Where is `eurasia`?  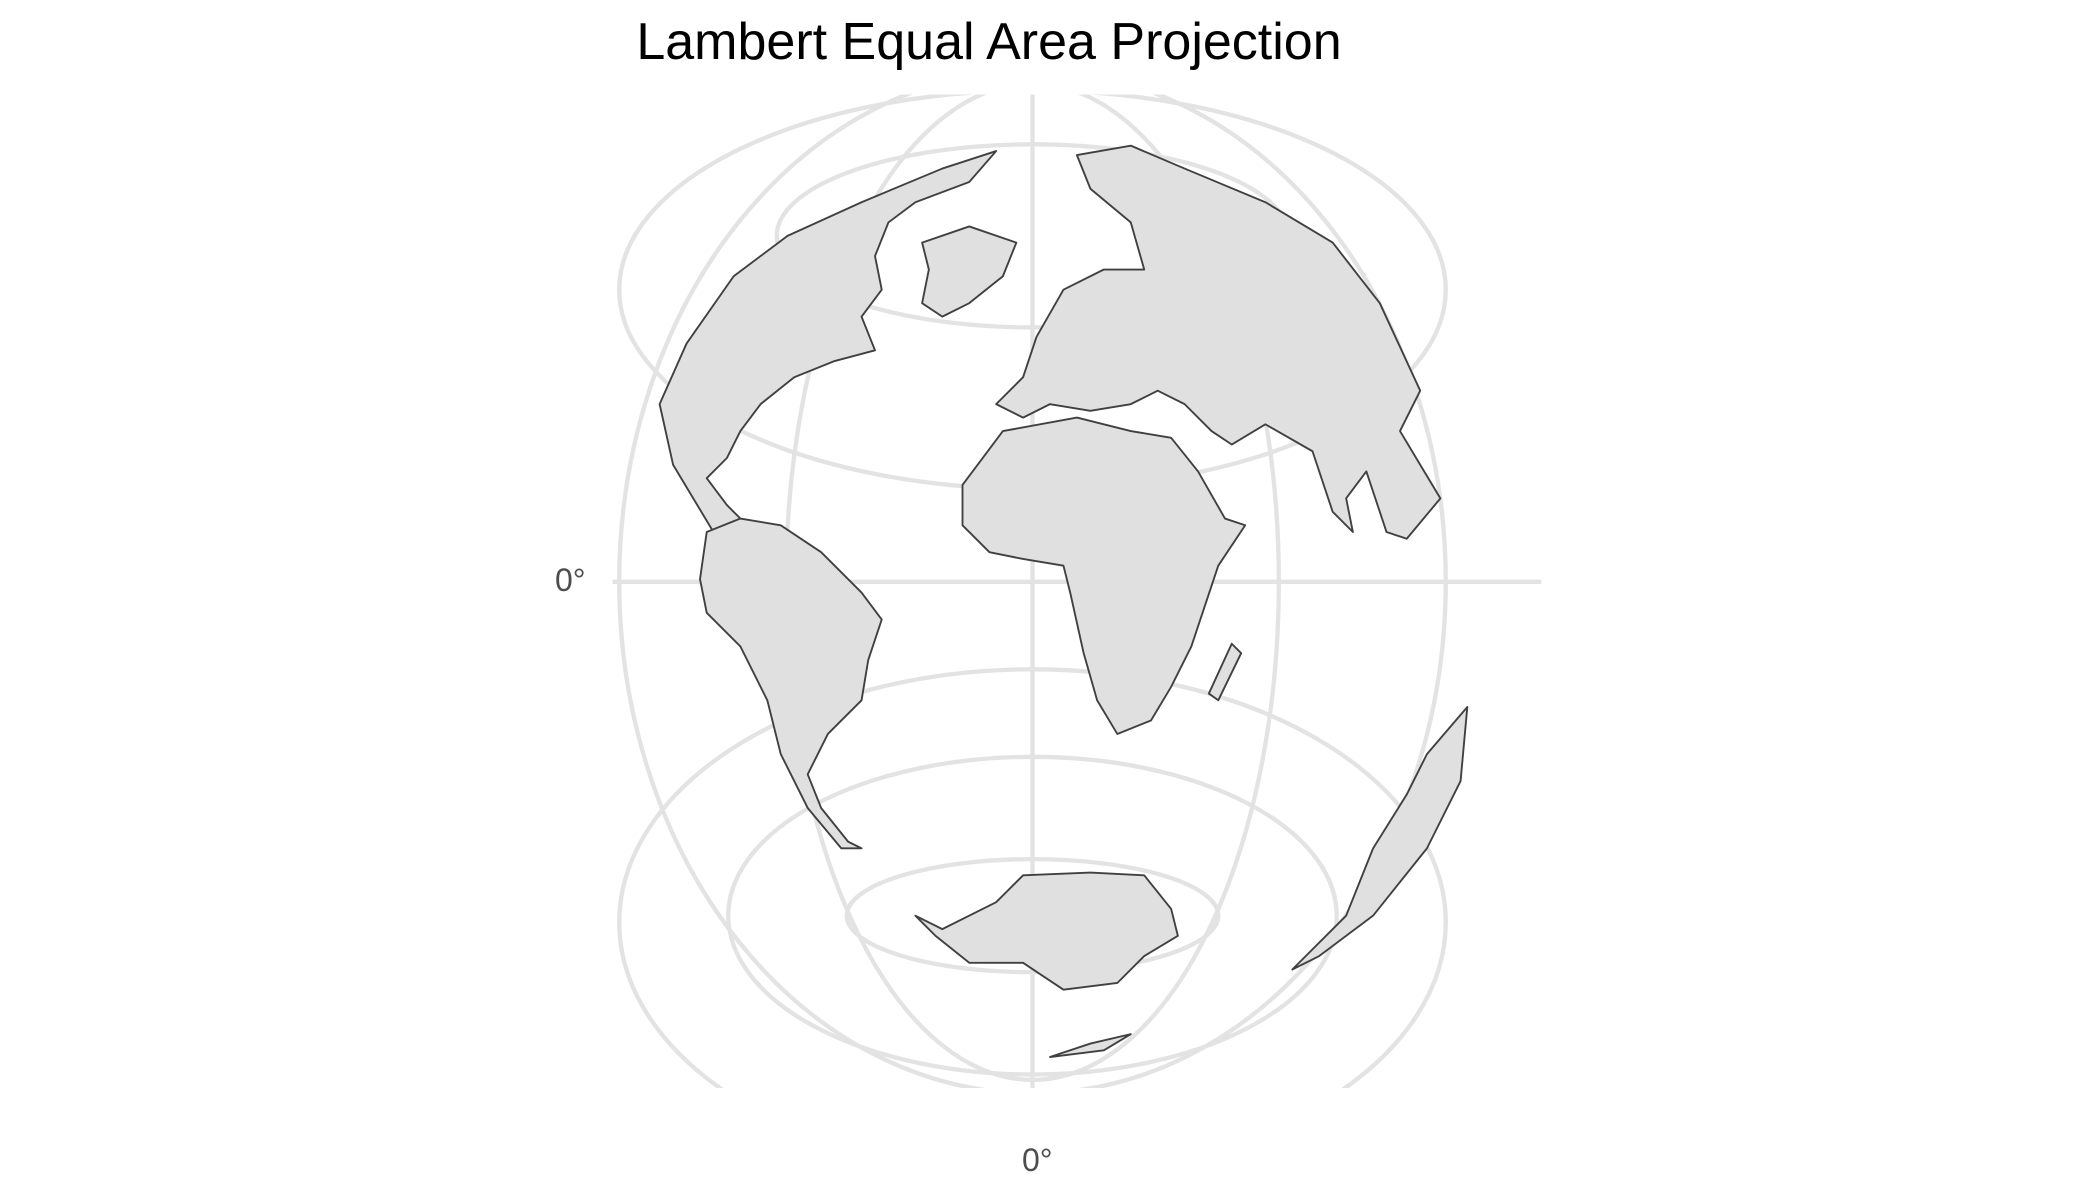 eurasia is located at coordinates (1218, 342).